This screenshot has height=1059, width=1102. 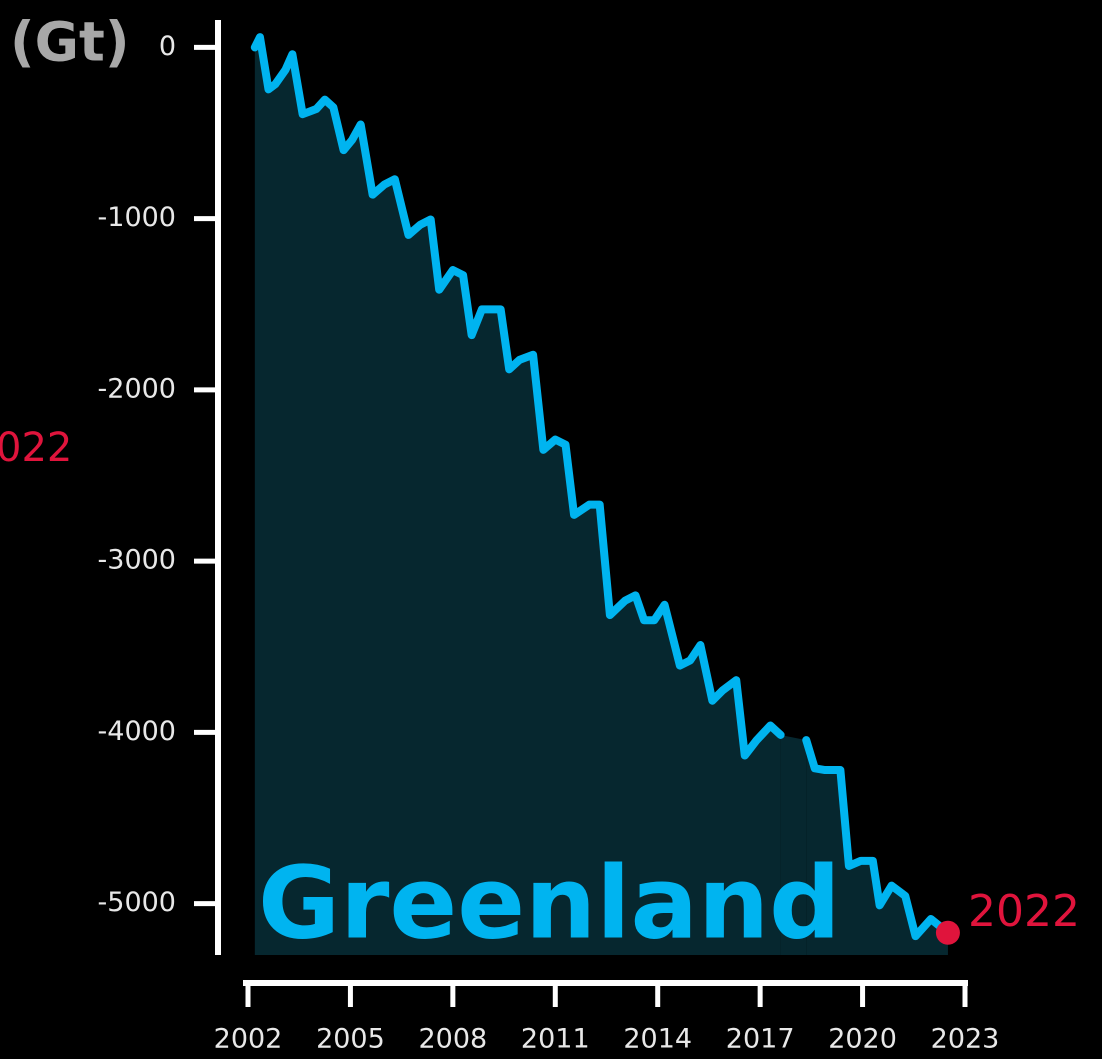 I want to click on y-tick-label: -3000, so click(x=137, y=560).